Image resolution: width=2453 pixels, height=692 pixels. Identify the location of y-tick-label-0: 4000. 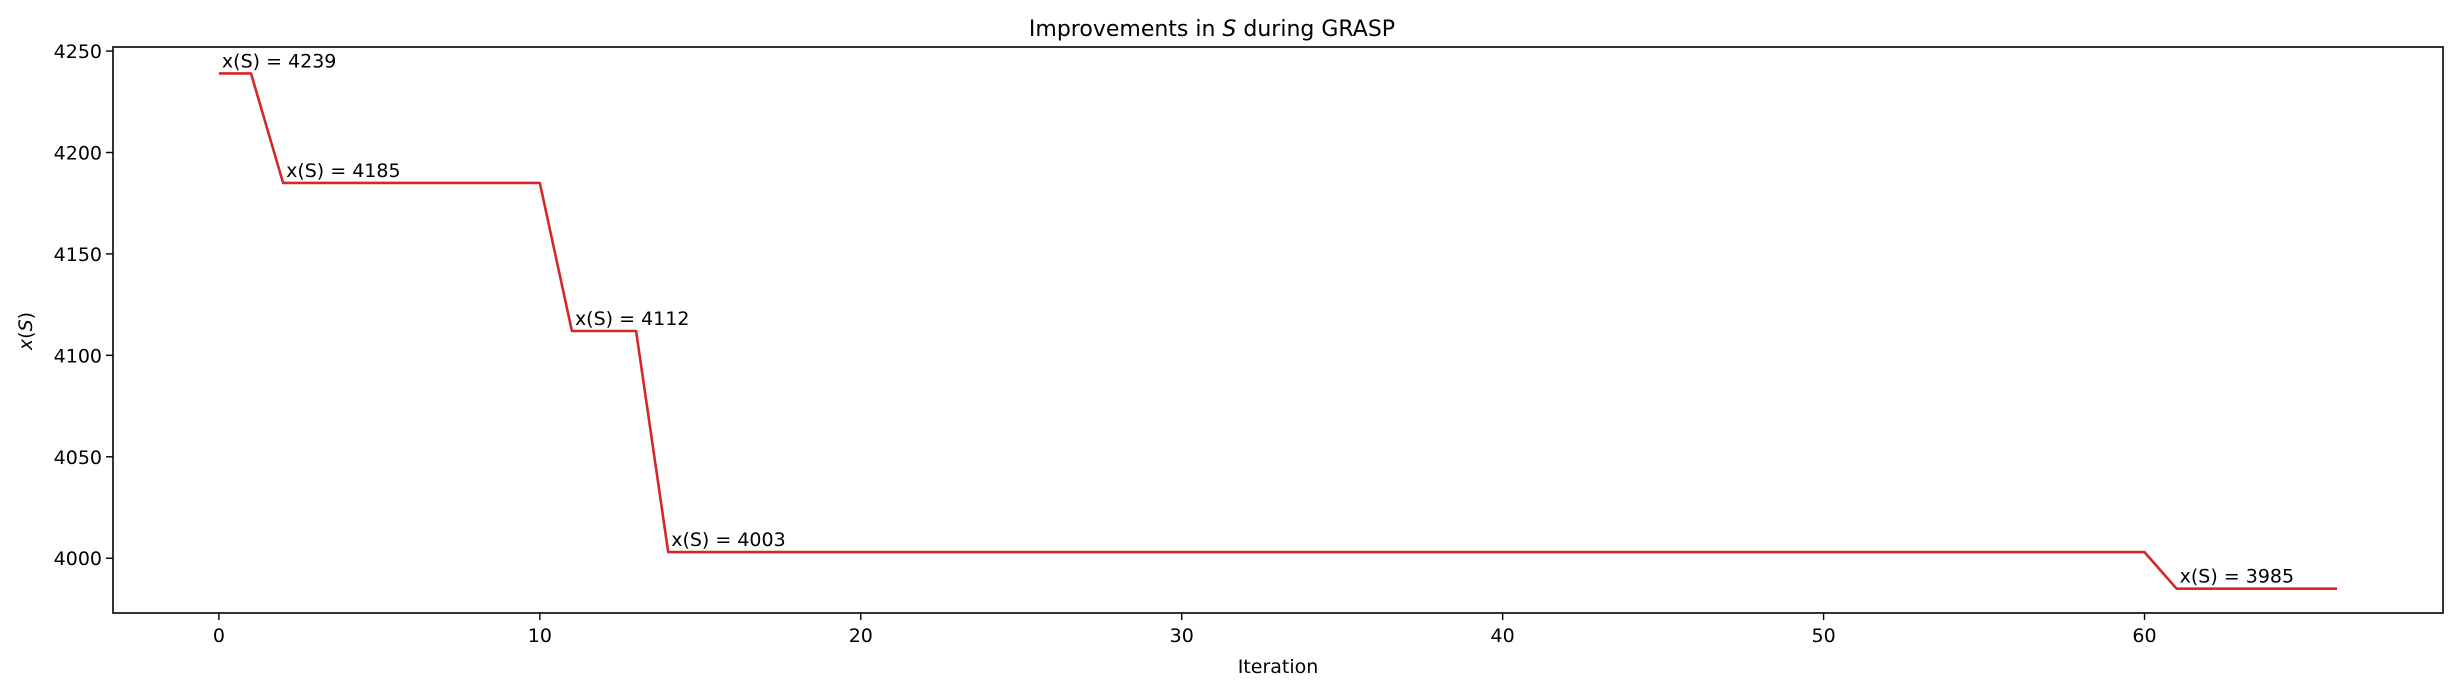
(78, 559).